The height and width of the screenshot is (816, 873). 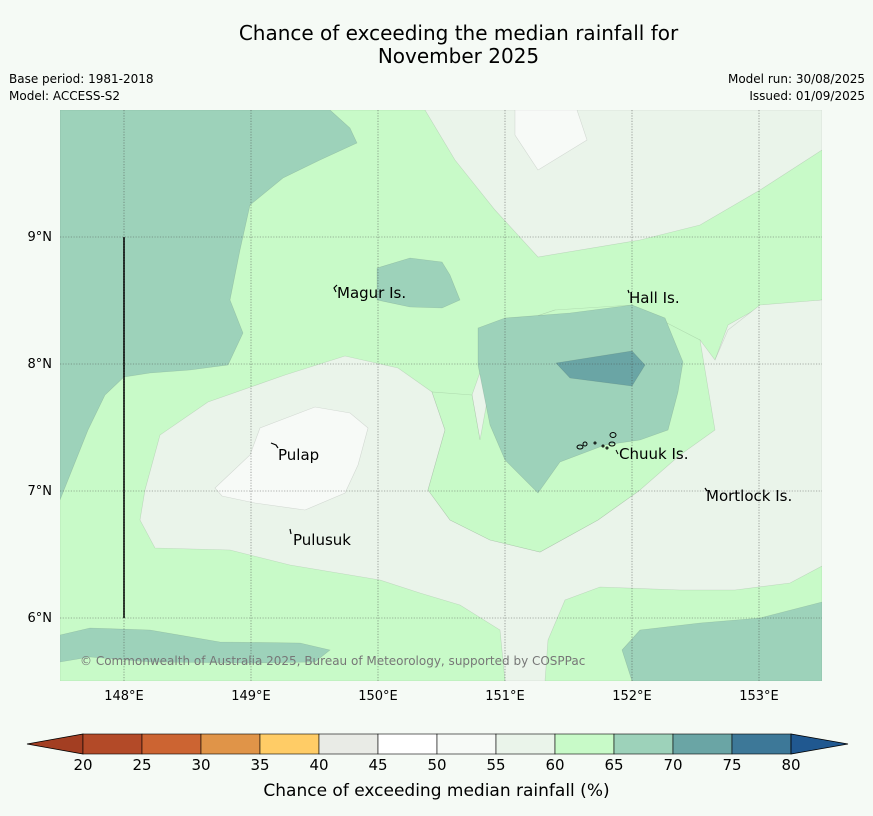 I want to click on colorbar-tick-label: 65, so click(x=614, y=765).